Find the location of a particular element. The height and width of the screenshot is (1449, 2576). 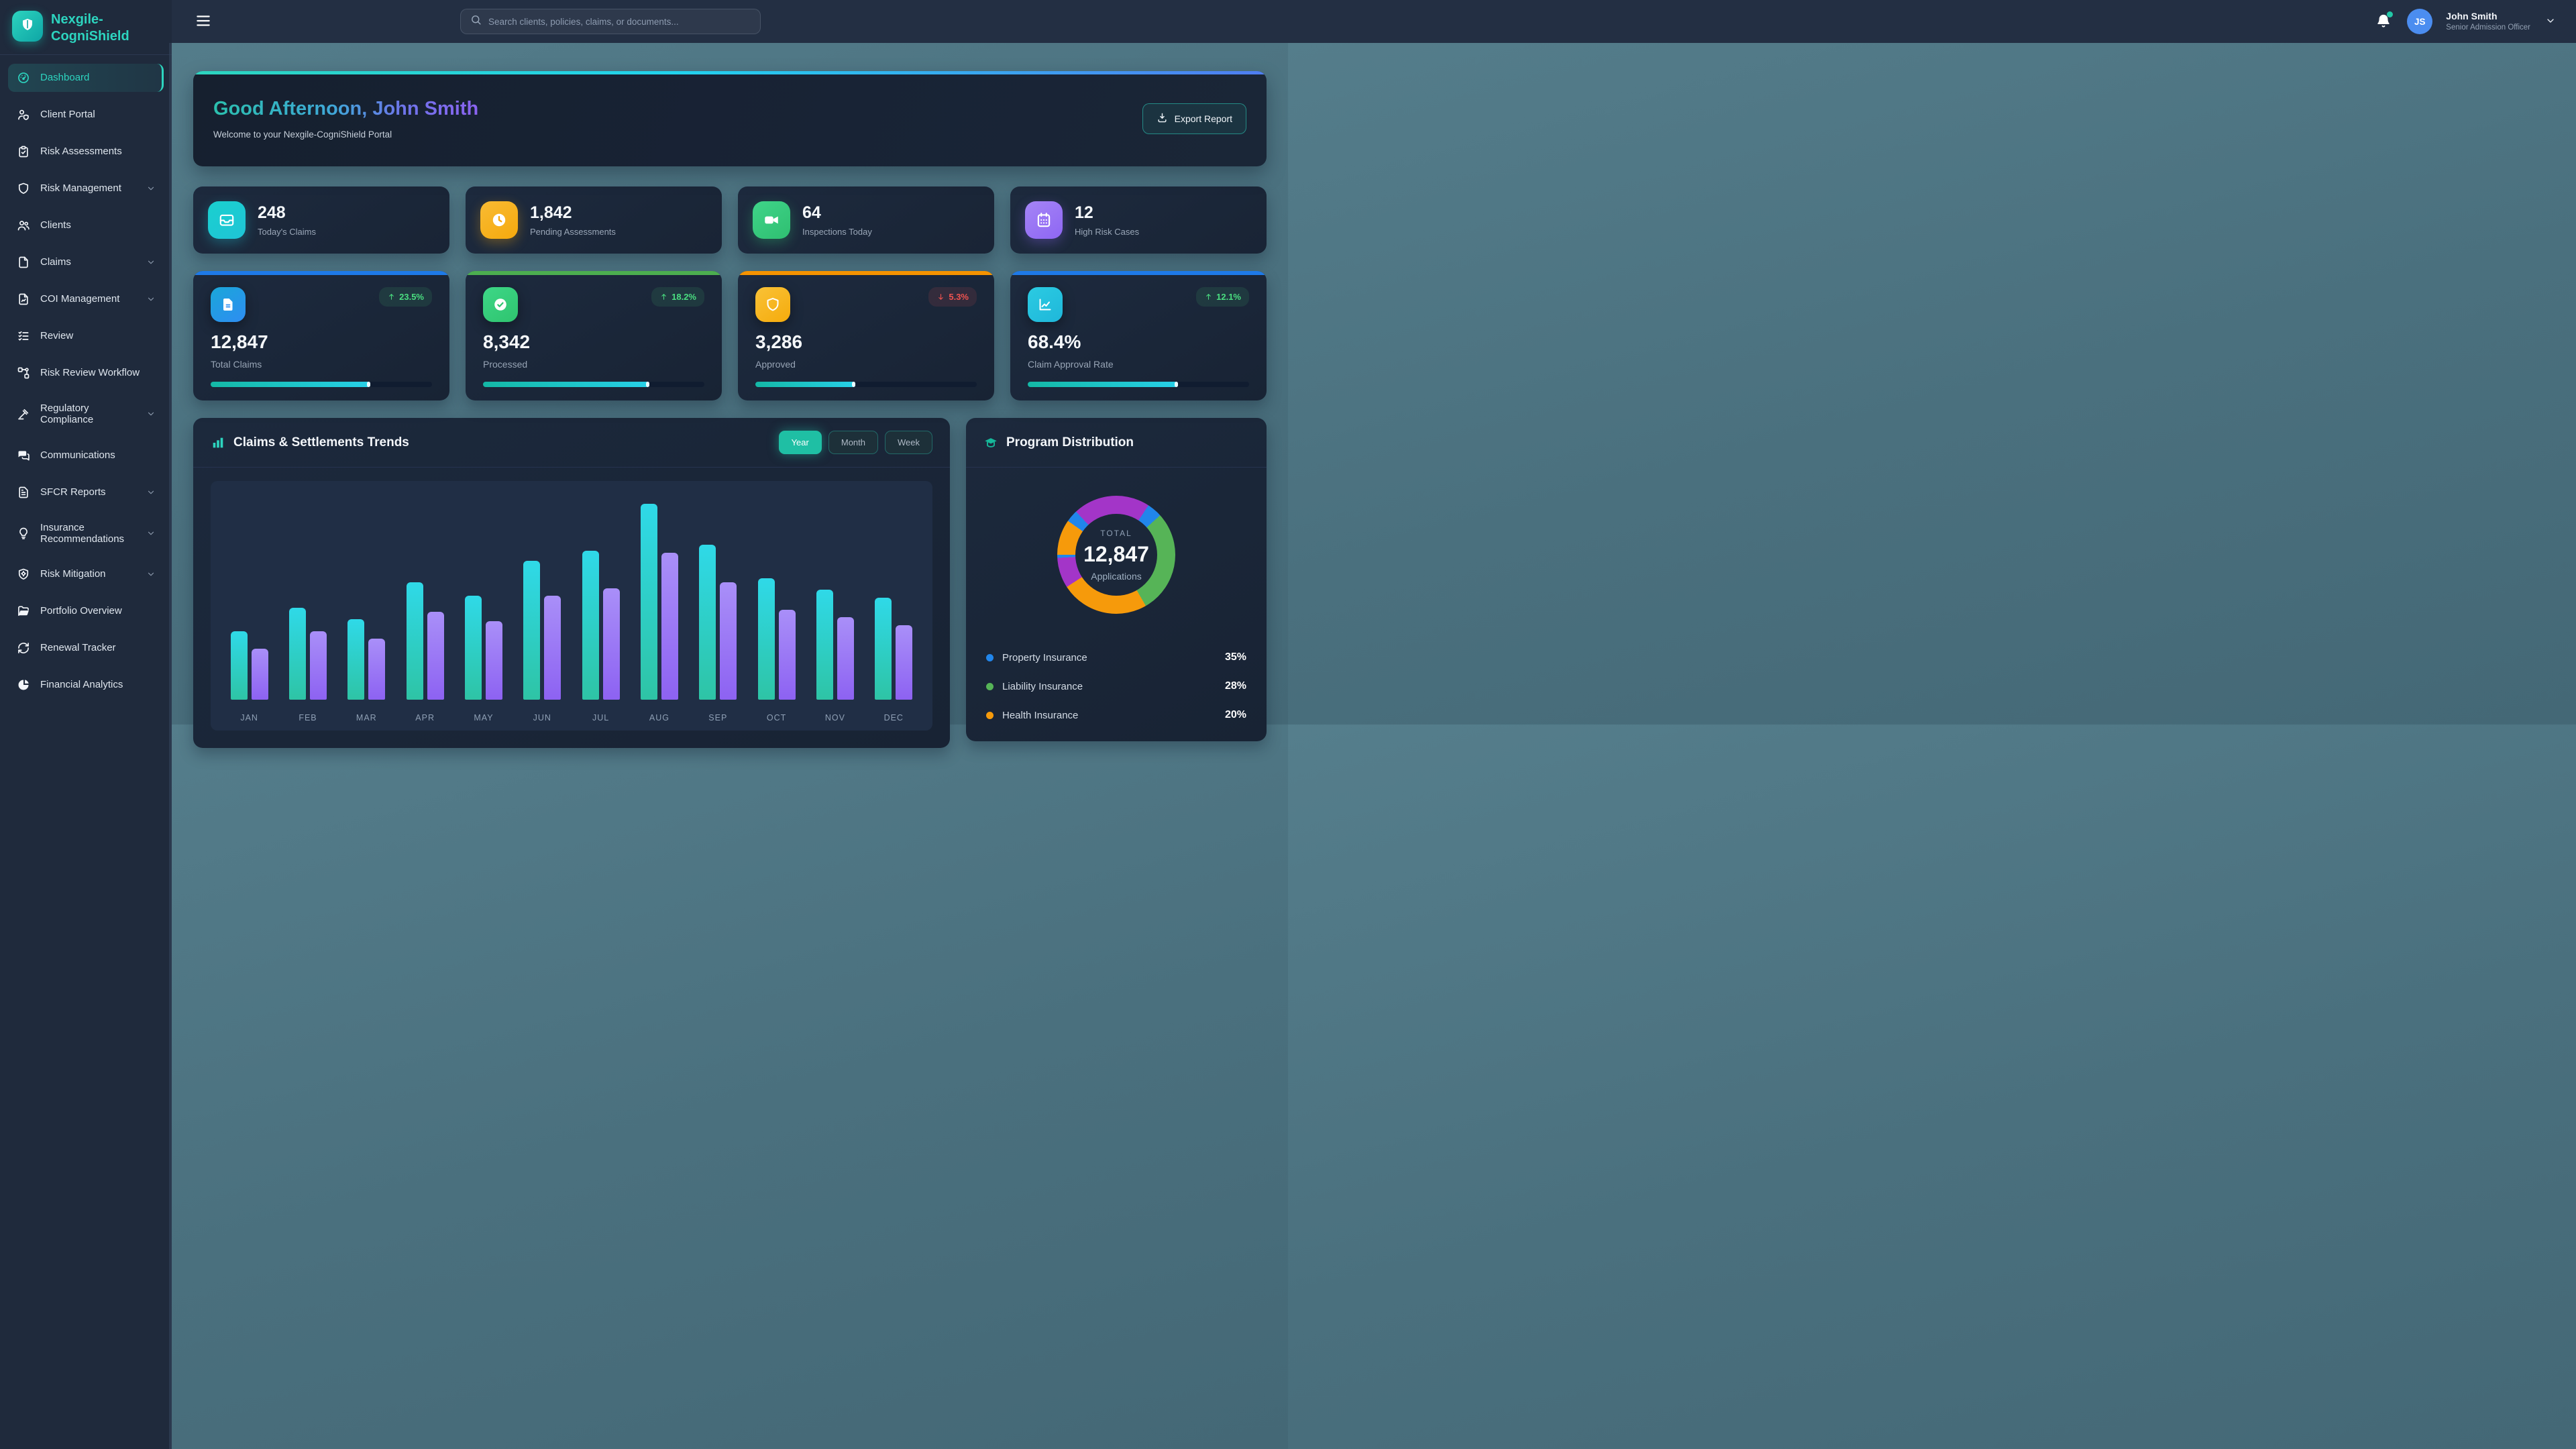

sidebar-item-portfolio-overview: Portfolio Overview is located at coordinates (86, 611).